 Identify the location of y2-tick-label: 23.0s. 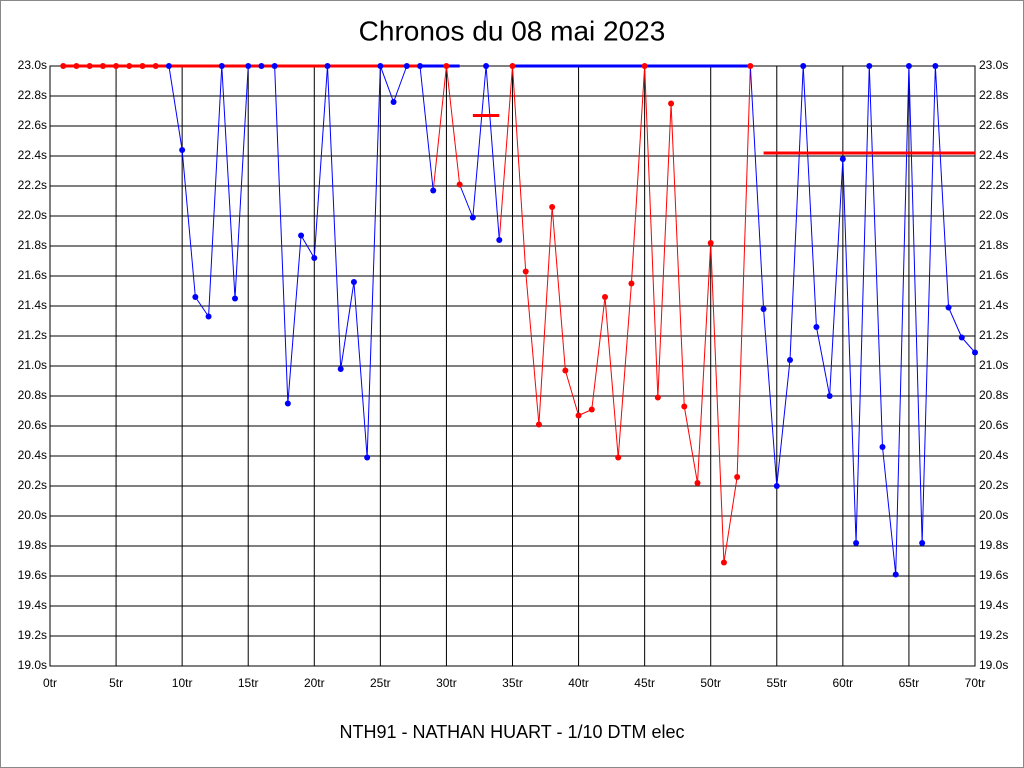
(993, 65).